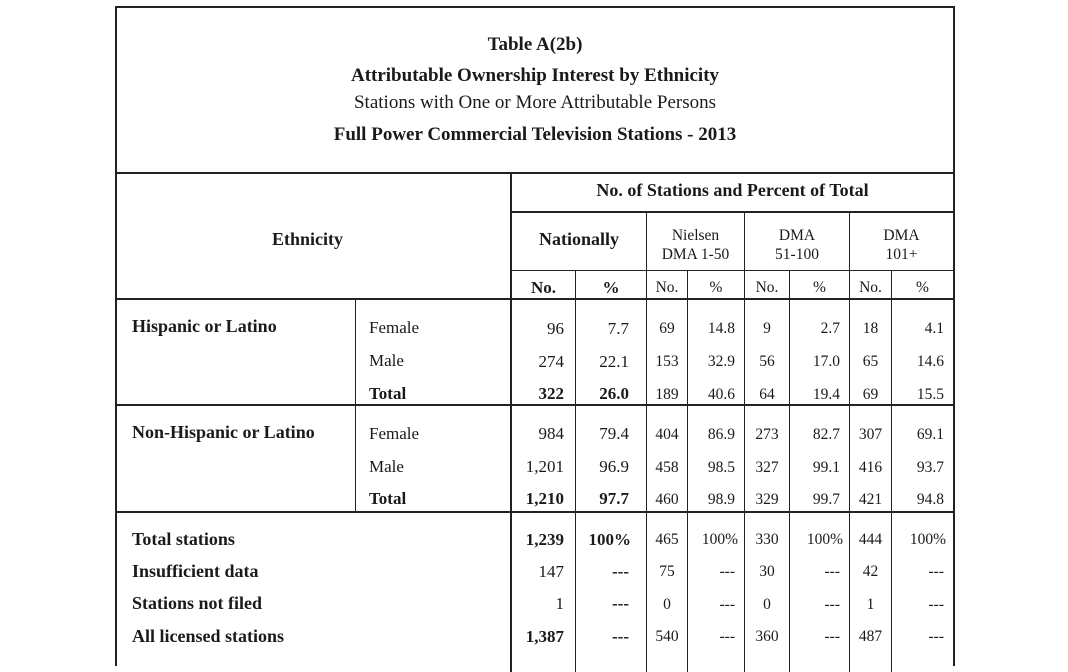 The height and width of the screenshot is (672, 1068). I want to click on cell-d3-no: 487, so click(870, 636).